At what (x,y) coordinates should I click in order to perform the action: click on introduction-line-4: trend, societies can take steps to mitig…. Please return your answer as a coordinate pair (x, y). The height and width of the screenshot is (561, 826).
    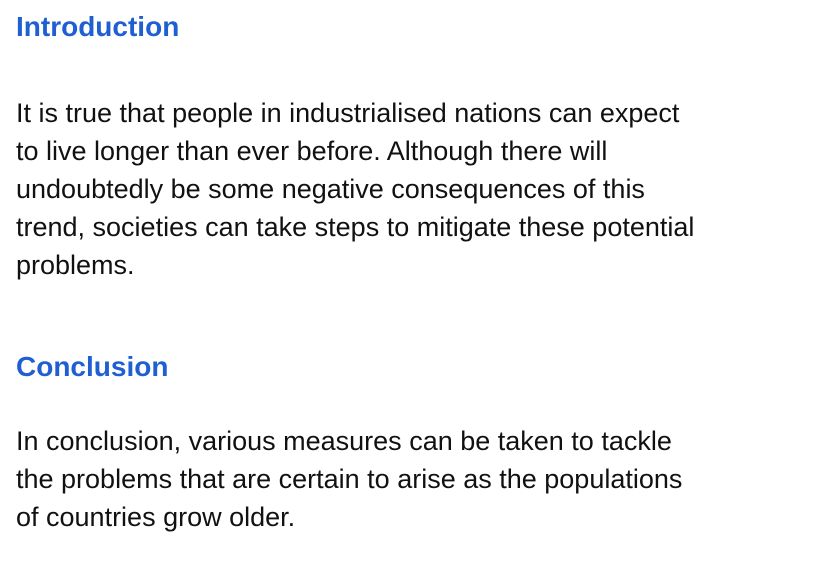
    Looking at the image, I should click on (355, 227).